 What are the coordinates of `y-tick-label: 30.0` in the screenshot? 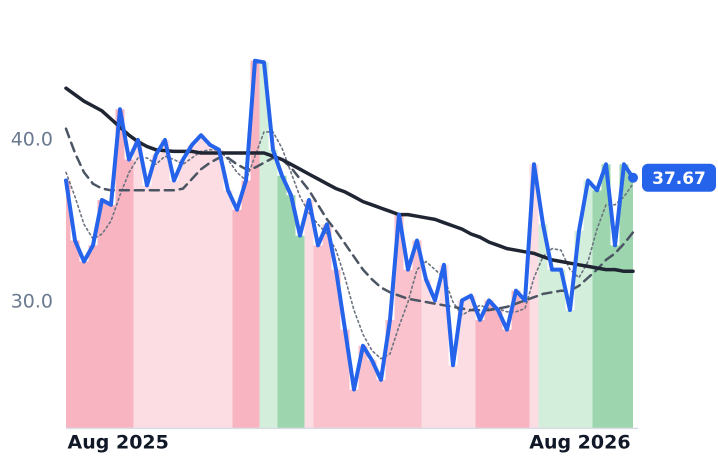 It's located at (32, 302).